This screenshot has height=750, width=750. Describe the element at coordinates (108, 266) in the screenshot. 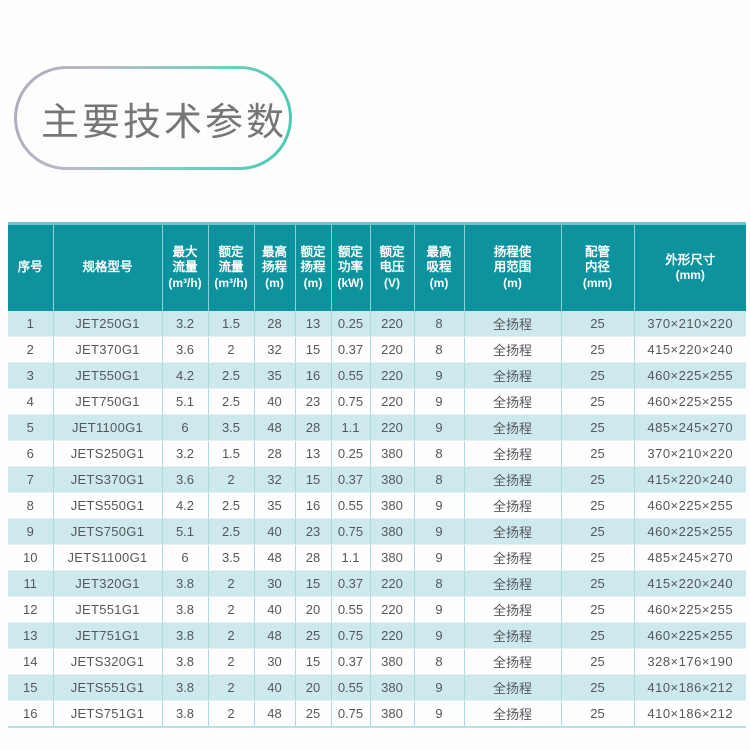

I see `col-header-model: 规格型号` at that location.